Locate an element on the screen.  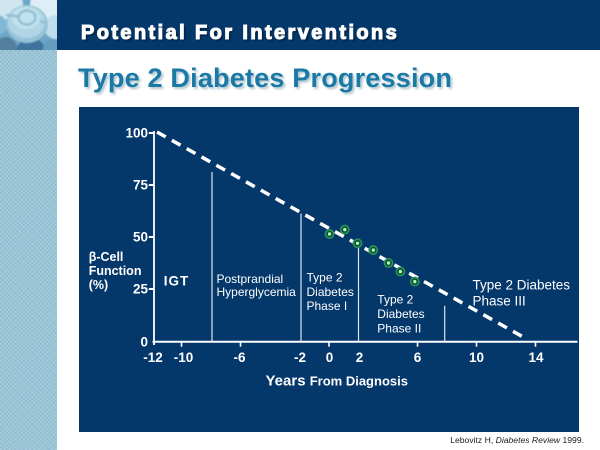
svg-text: 14 is located at coordinates (536, 357).